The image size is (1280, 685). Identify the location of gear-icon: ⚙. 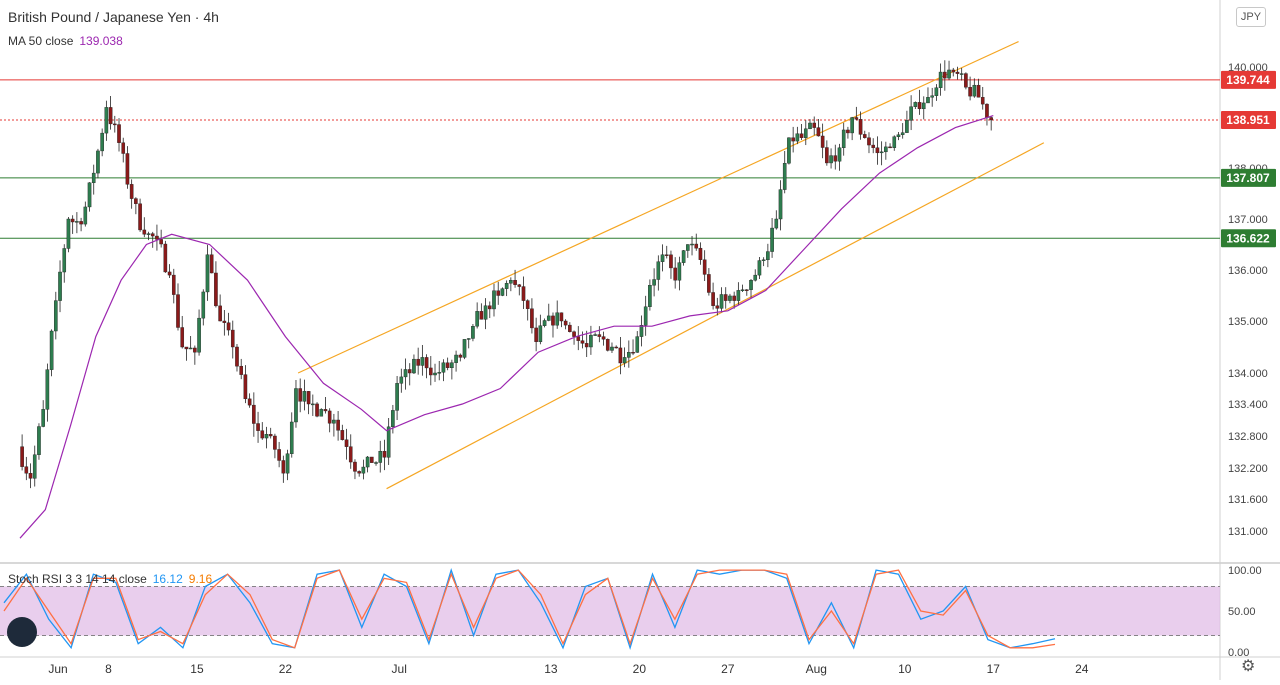
(1248, 666).